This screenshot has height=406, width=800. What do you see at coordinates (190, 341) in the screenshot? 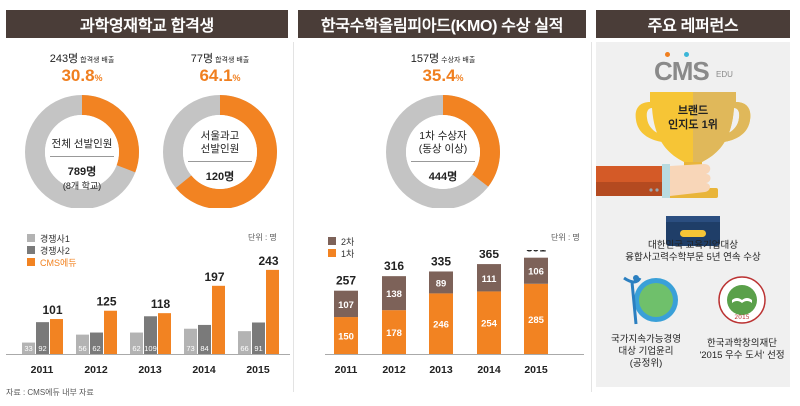
I see `bar-경쟁사1-2014` at bounding box center [190, 341].